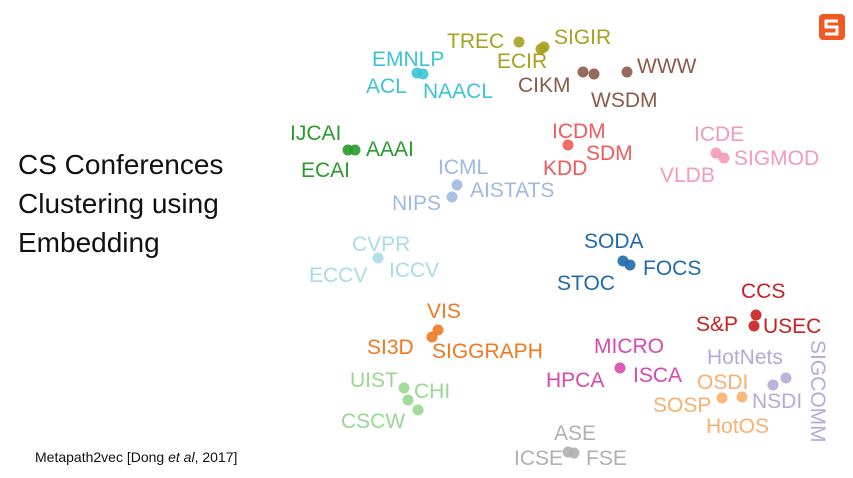  I want to click on node-label: CIKM, so click(544, 85).